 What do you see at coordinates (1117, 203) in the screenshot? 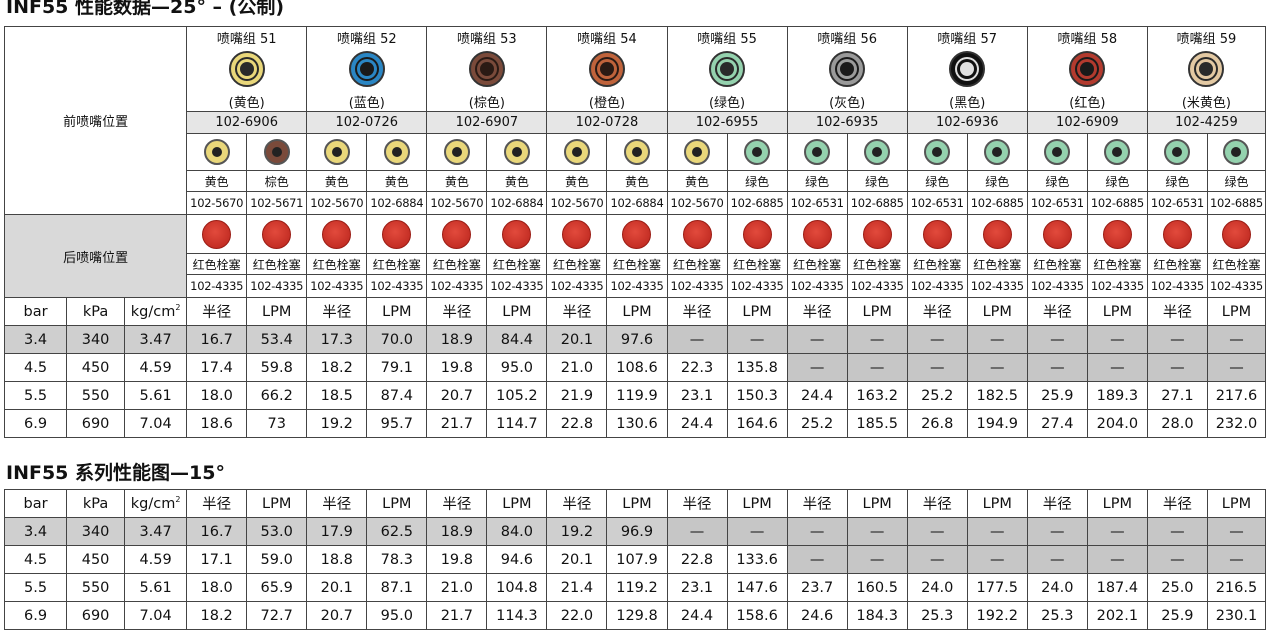
I see `front-nozzle-part-number: 102-6885` at bounding box center [1117, 203].